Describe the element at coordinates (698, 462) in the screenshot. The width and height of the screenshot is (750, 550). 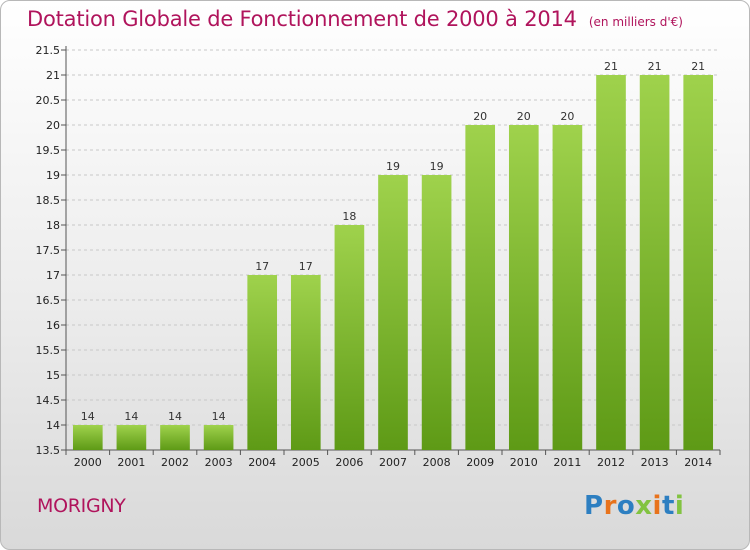
I see `x-tick-label: 2014` at that location.